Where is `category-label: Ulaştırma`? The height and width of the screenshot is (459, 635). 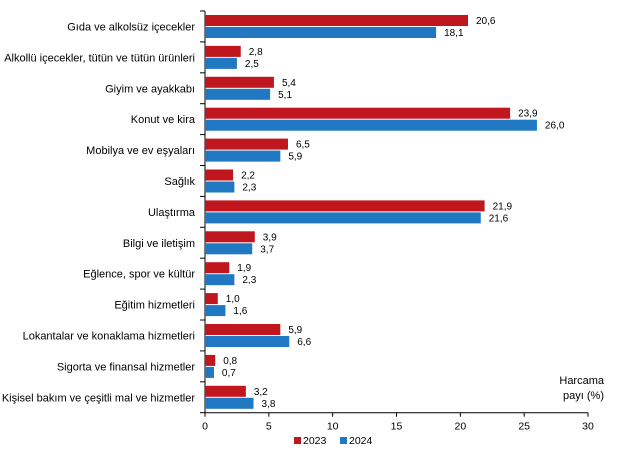
category-label: Ulaştırma is located at coordinates (172, 213).